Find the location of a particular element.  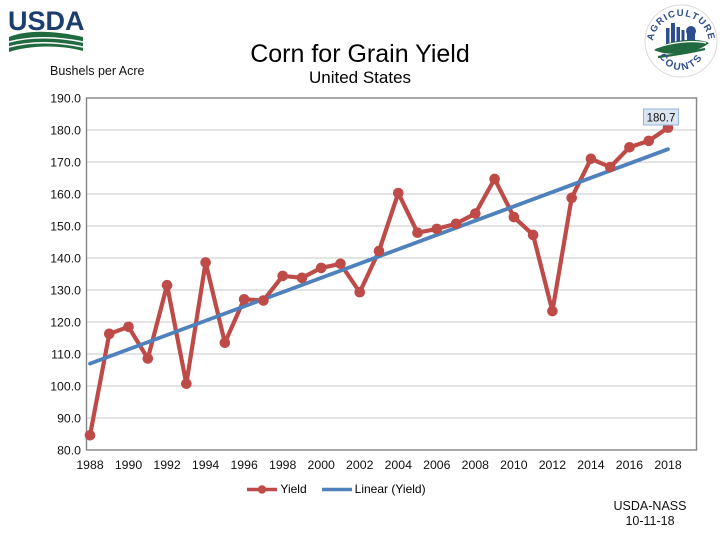

x-tick-label: 2018 is located at coordinates (668, 465).